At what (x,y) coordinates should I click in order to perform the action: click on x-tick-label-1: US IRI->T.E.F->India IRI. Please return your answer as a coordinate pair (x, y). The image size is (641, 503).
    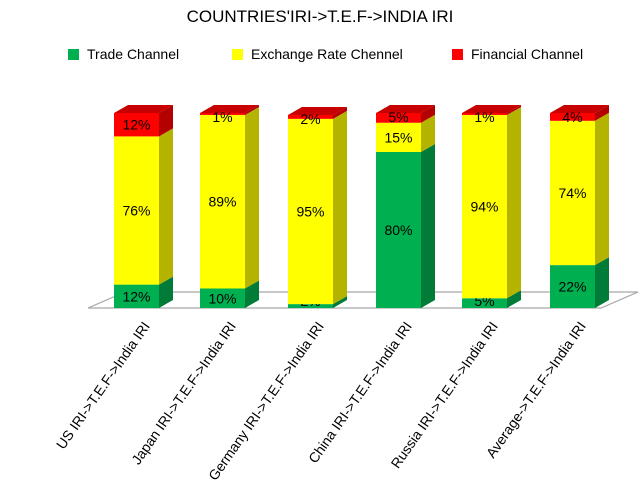
    Looking at the image, I should click on (103, 385).